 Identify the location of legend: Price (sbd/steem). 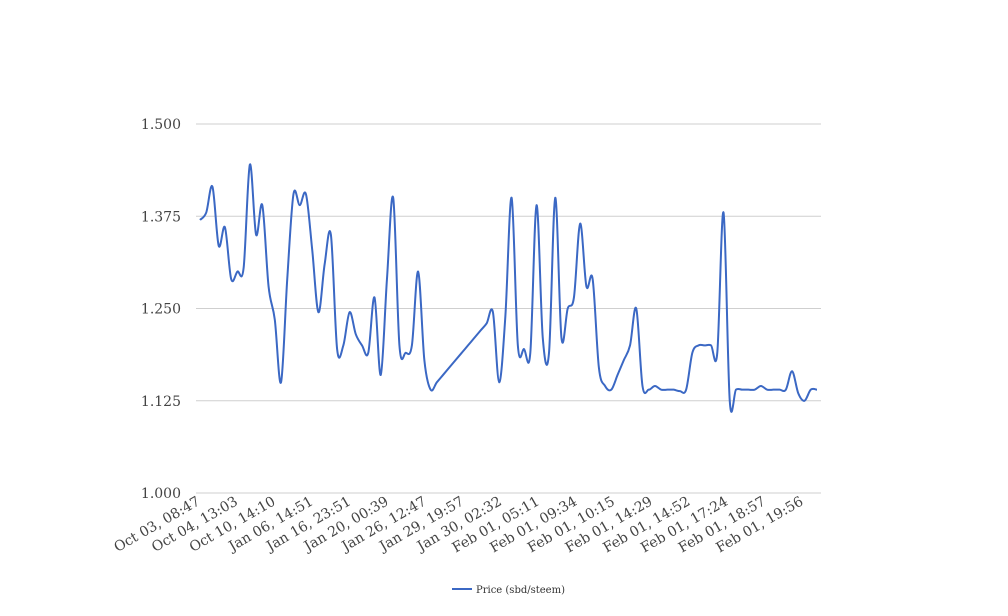
(508, 590).